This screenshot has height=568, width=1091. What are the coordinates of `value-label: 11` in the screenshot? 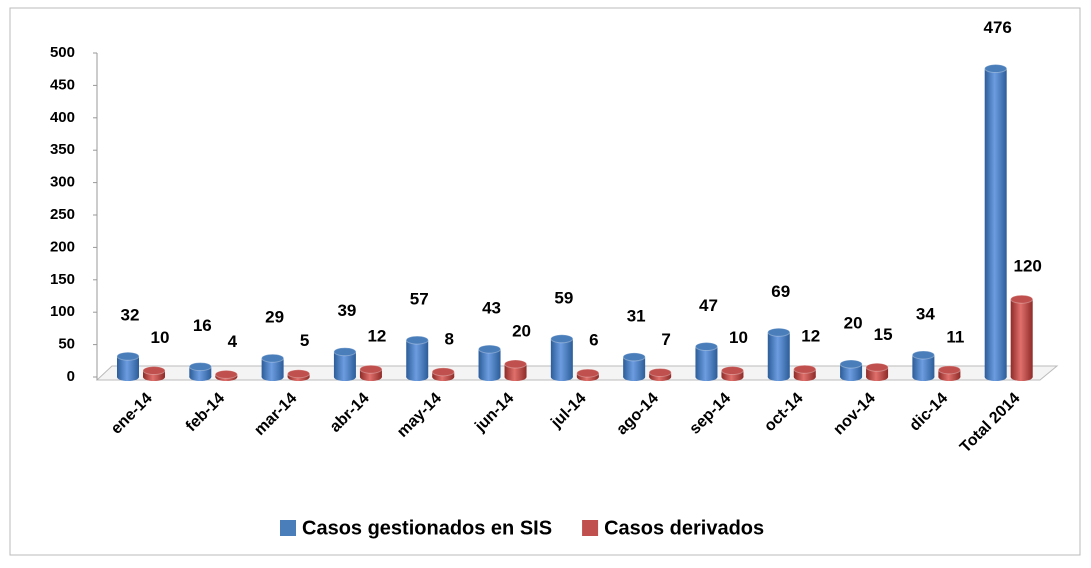 It's located at (955, 336).